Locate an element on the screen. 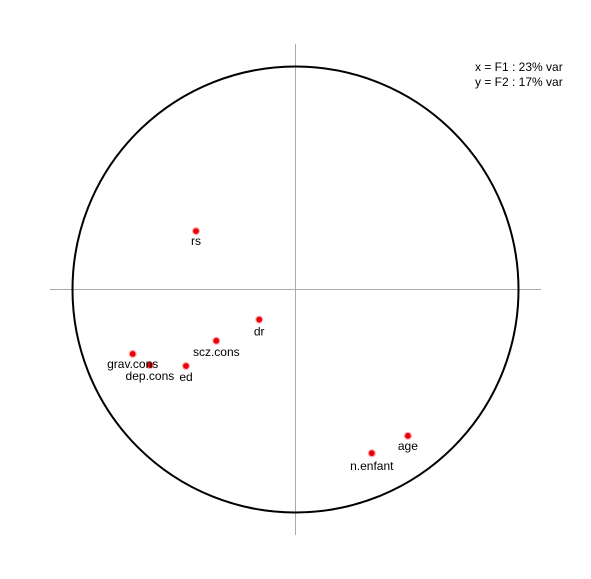  point-label-dr: dr is located at coordinates (259, 332).